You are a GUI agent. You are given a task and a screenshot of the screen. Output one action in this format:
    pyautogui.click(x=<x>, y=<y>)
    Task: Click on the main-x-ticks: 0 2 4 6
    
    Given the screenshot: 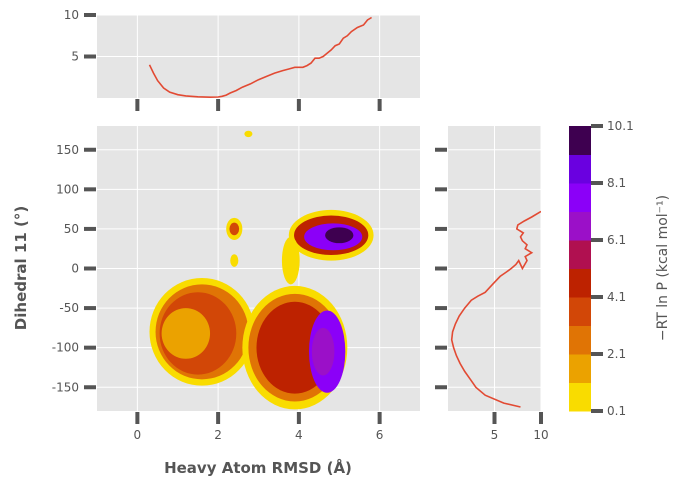 What is the action you would take?
    pyautogui.click(x=259, y=427)
    